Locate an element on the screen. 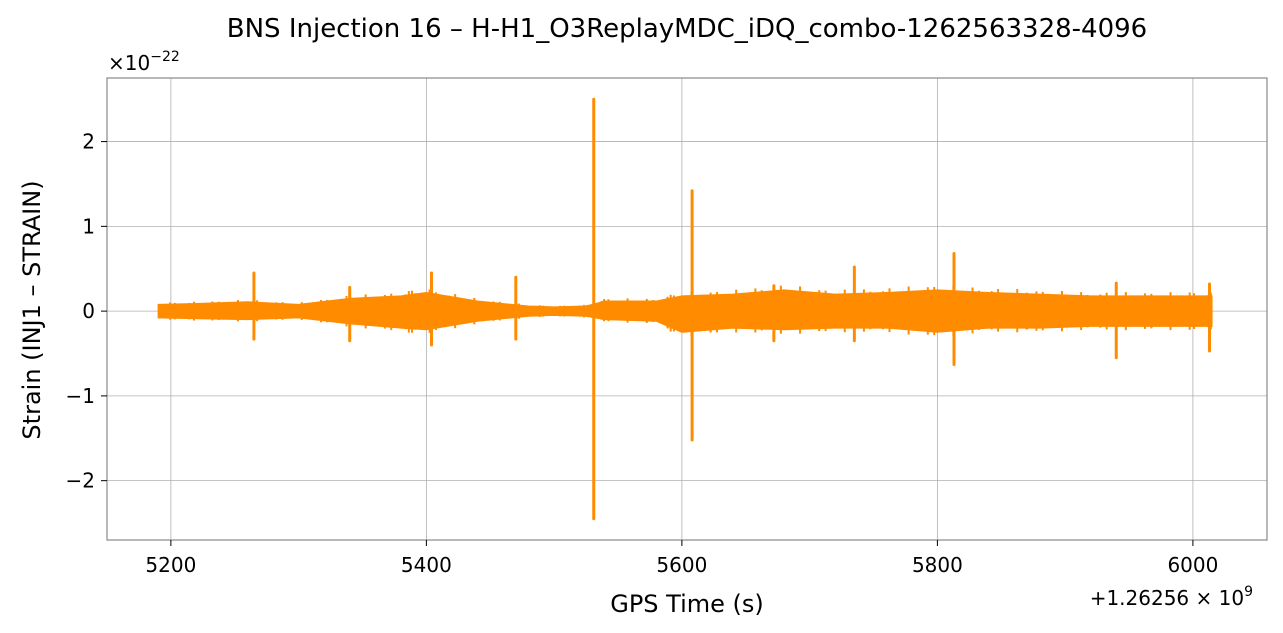  y-tick-label: 0 is located at coordinates (88, 311).